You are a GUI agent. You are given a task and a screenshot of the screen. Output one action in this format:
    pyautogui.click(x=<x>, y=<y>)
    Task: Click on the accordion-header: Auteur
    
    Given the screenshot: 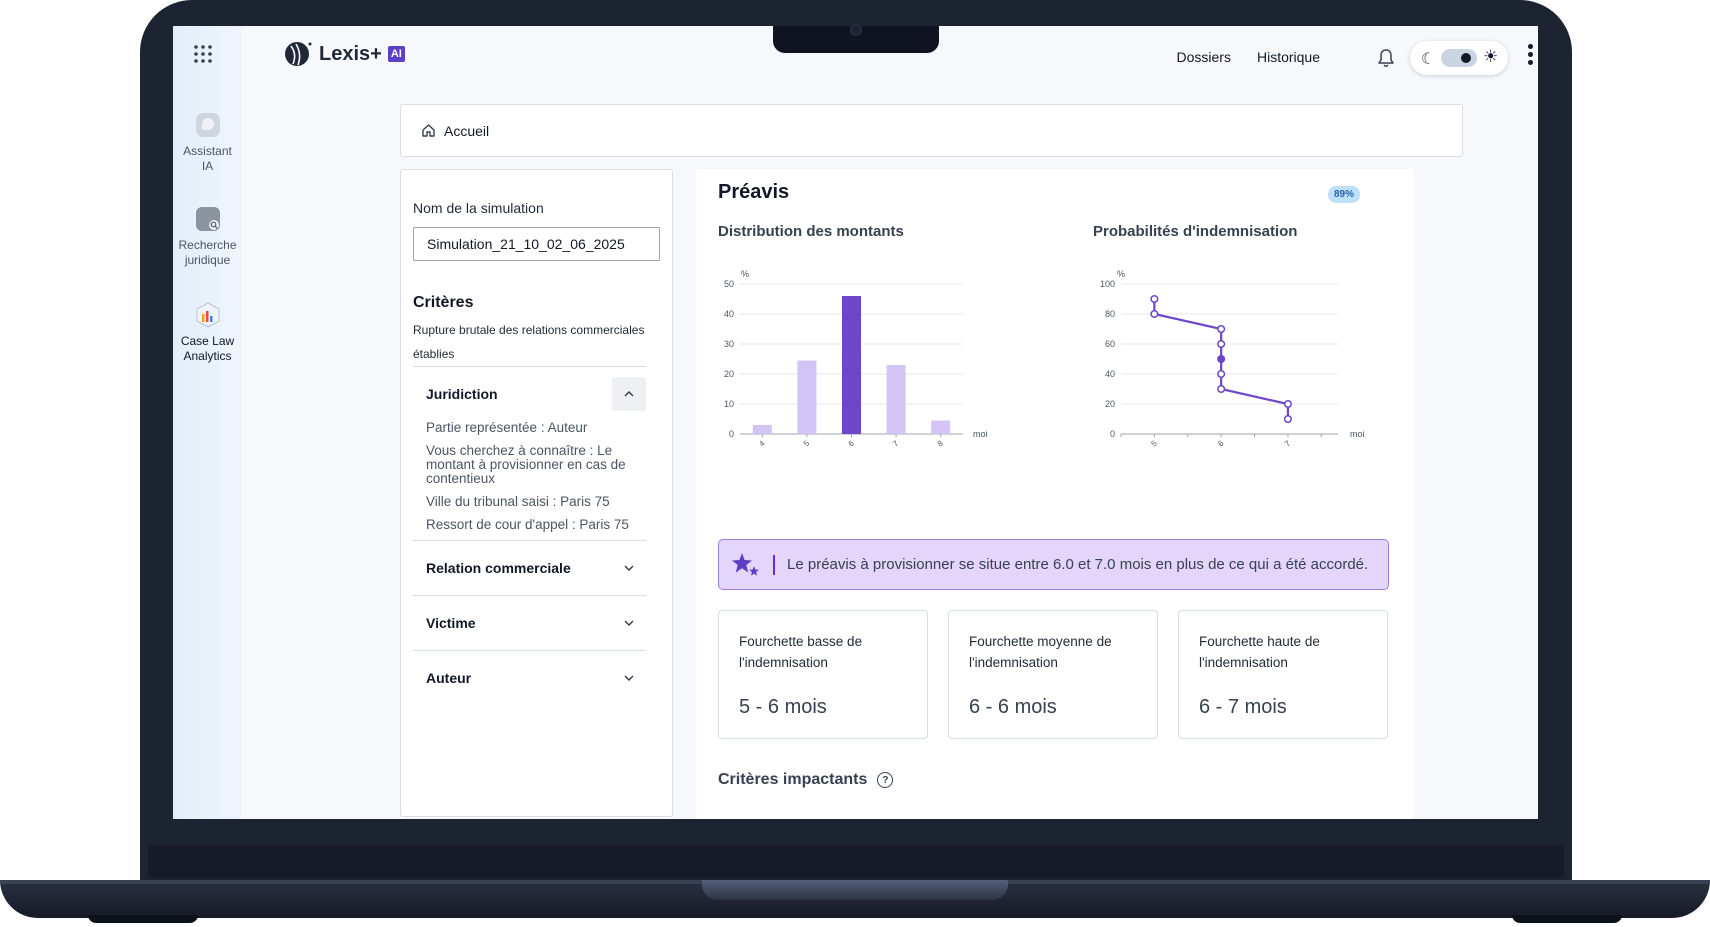 What is the action you would take?
    pyautogui.click(x=529, y=678)
    